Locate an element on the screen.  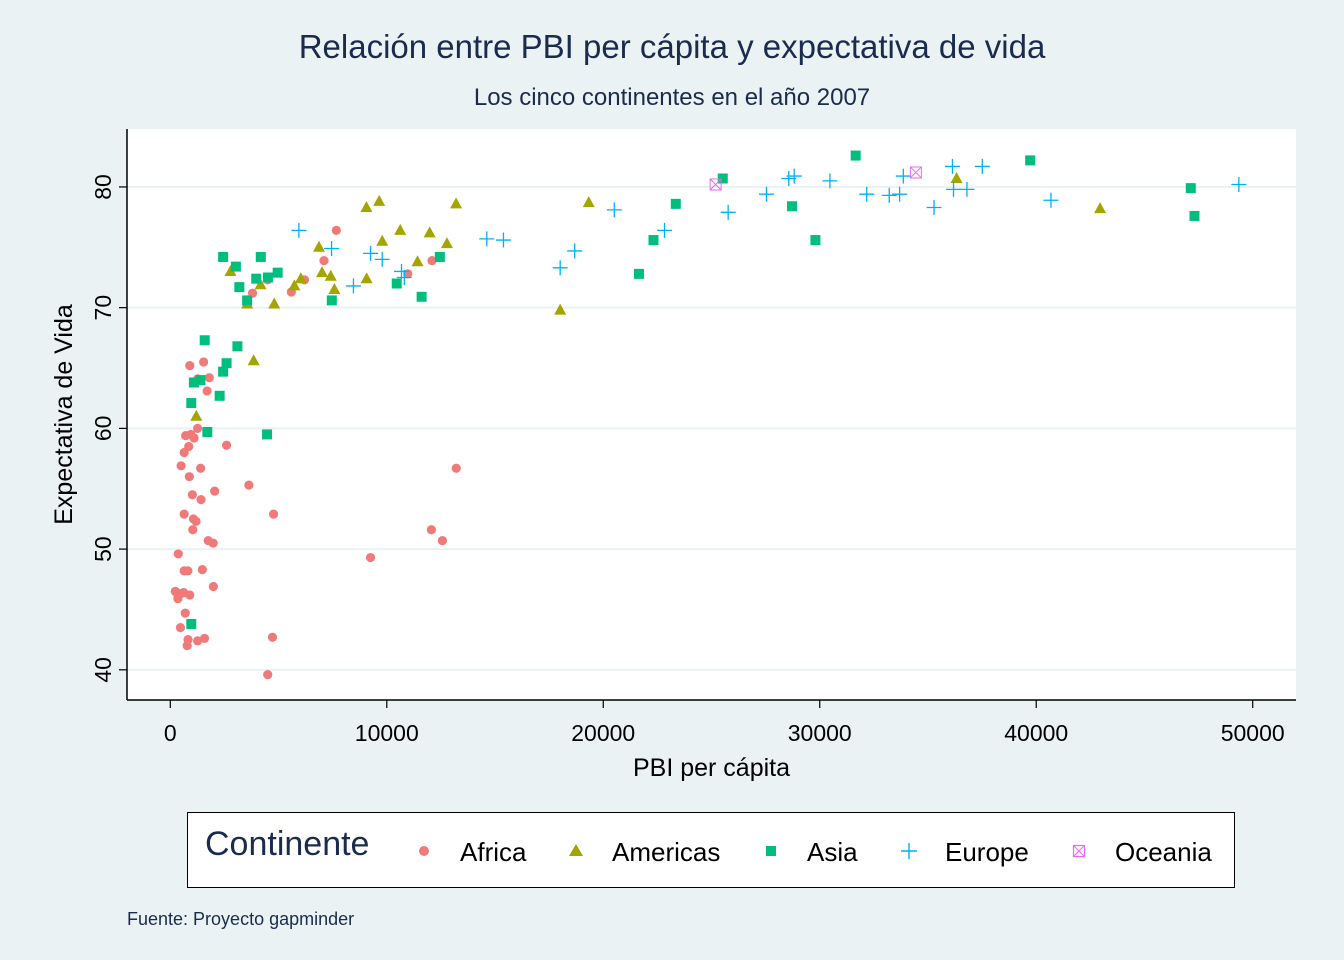
legend-label: Asia is located at coordinates (832, 852).